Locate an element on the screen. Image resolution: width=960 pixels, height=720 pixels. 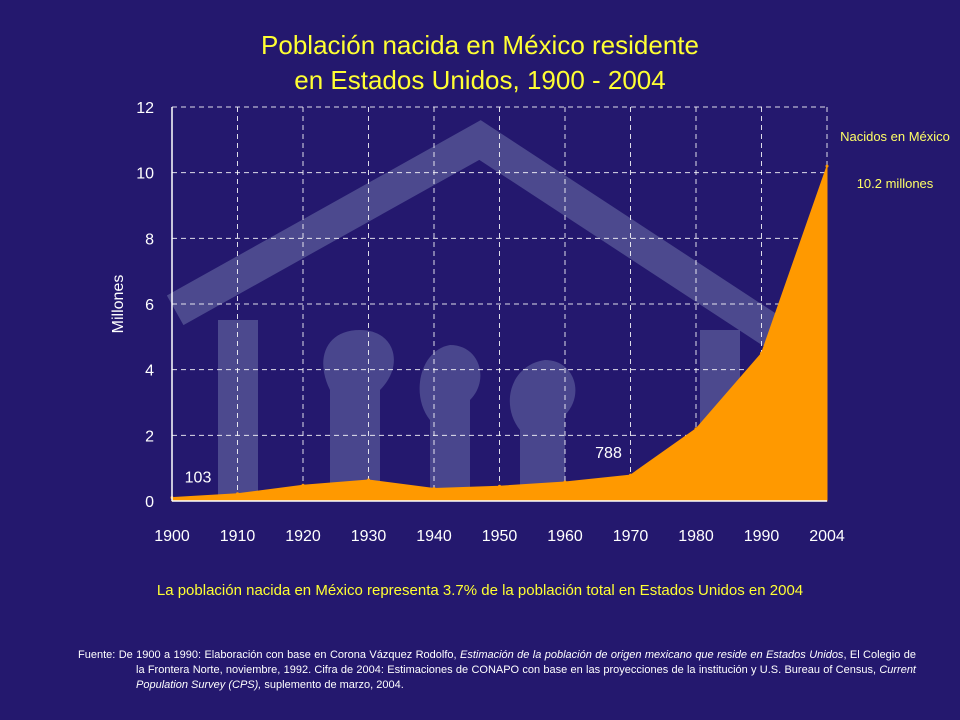
x-tick-label-1920: 1920 is located at coordinates (303, 536).